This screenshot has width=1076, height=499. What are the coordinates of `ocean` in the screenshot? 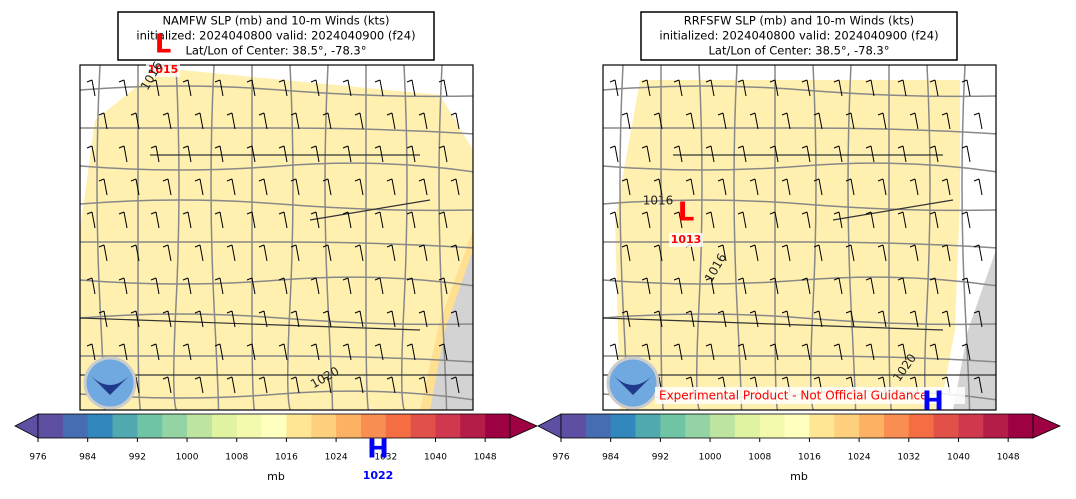 It's located at (974, 330).